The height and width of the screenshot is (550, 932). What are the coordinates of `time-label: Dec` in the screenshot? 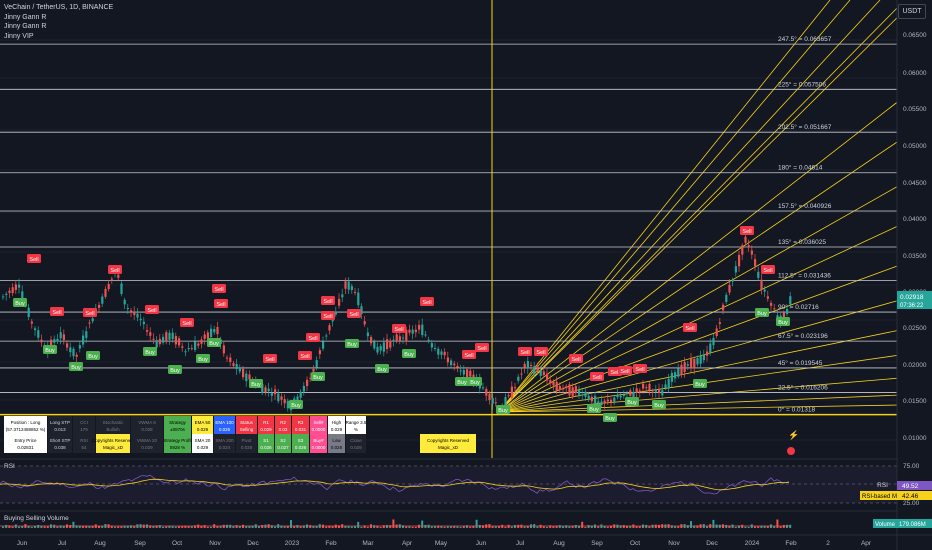 It's located at (253, 543).